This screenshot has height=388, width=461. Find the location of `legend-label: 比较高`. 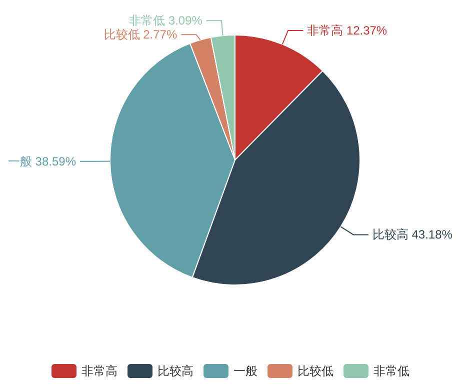

legend-label: 比较高 is located at coordinates (176, 371).